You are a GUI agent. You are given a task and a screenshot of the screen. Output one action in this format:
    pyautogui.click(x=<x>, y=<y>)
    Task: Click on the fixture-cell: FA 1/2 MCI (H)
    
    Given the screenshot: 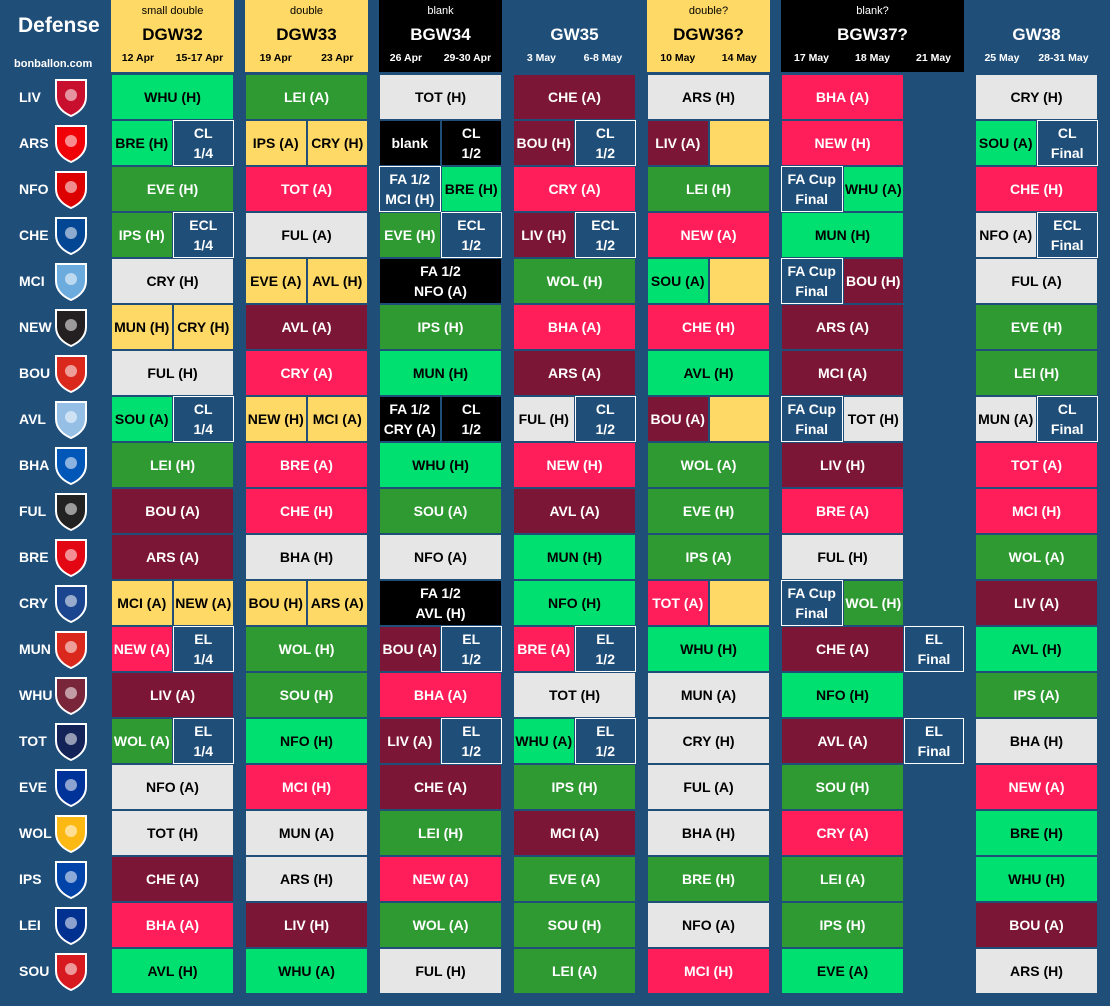 What is the action you would take?
    pyautogui.click(x=410, y=189)
    